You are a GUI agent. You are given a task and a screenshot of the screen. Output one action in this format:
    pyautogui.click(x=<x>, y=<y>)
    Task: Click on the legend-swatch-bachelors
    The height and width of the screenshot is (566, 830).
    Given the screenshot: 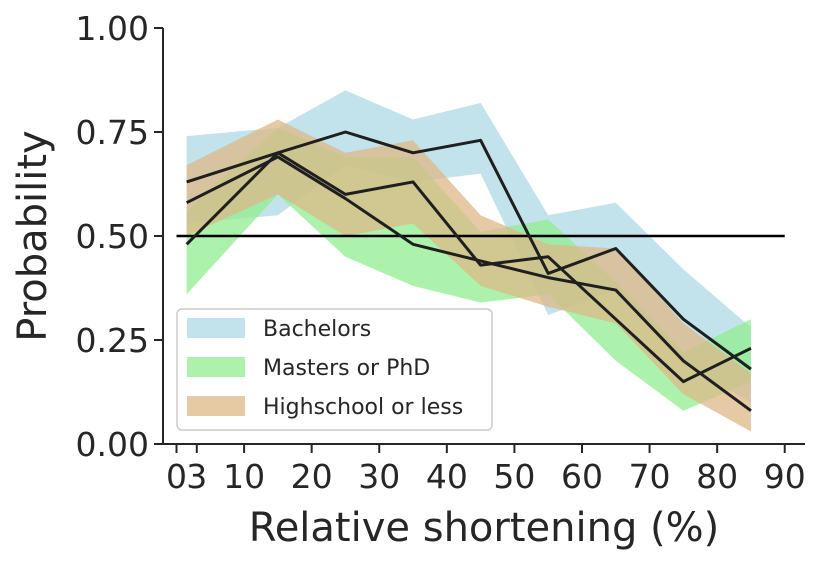 What is the action you would take?
    pyautogui.click(x=216, y=328)
    